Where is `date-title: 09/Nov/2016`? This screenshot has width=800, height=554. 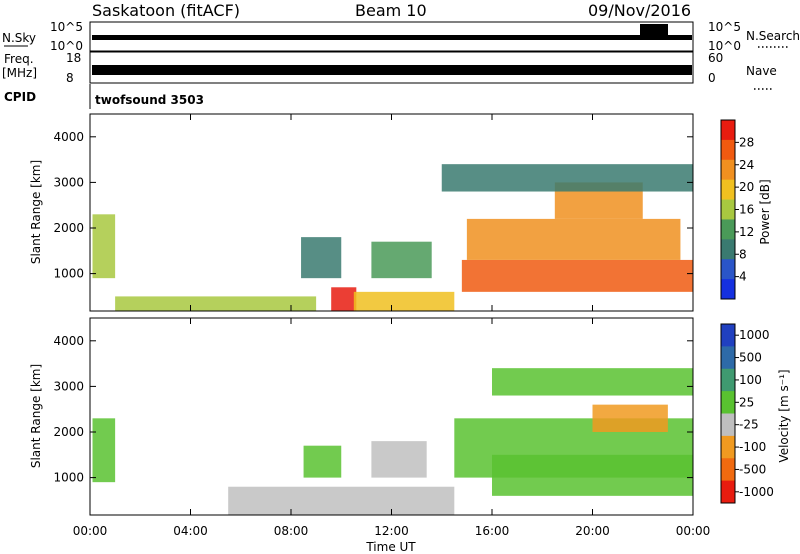
date-title: 09/Nov/2016 is located at coordinates (639, 10).